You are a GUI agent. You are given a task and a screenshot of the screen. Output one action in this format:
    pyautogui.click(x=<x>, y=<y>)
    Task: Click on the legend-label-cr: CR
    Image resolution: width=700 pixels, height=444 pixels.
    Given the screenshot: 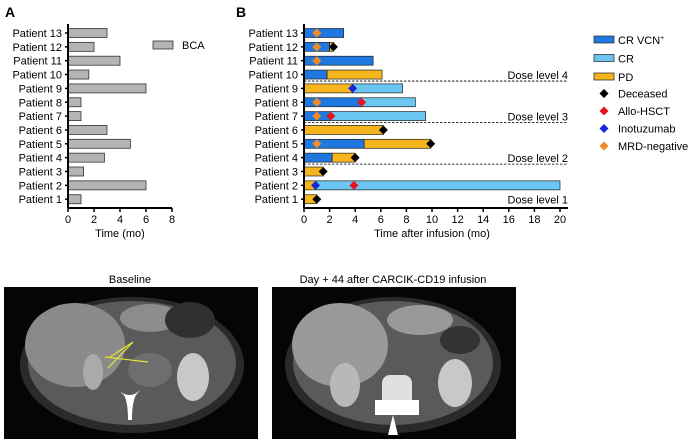 What is the action you would take?
    pyautogui.click(x=626, y=60)
    